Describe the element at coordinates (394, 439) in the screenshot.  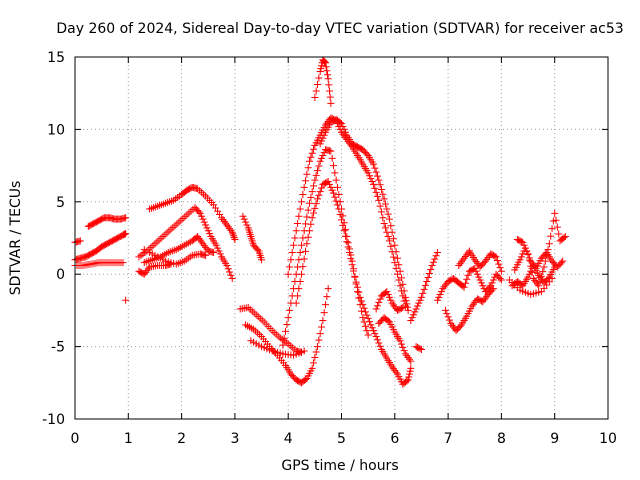
I see `x-tick-label: 6` at that location.